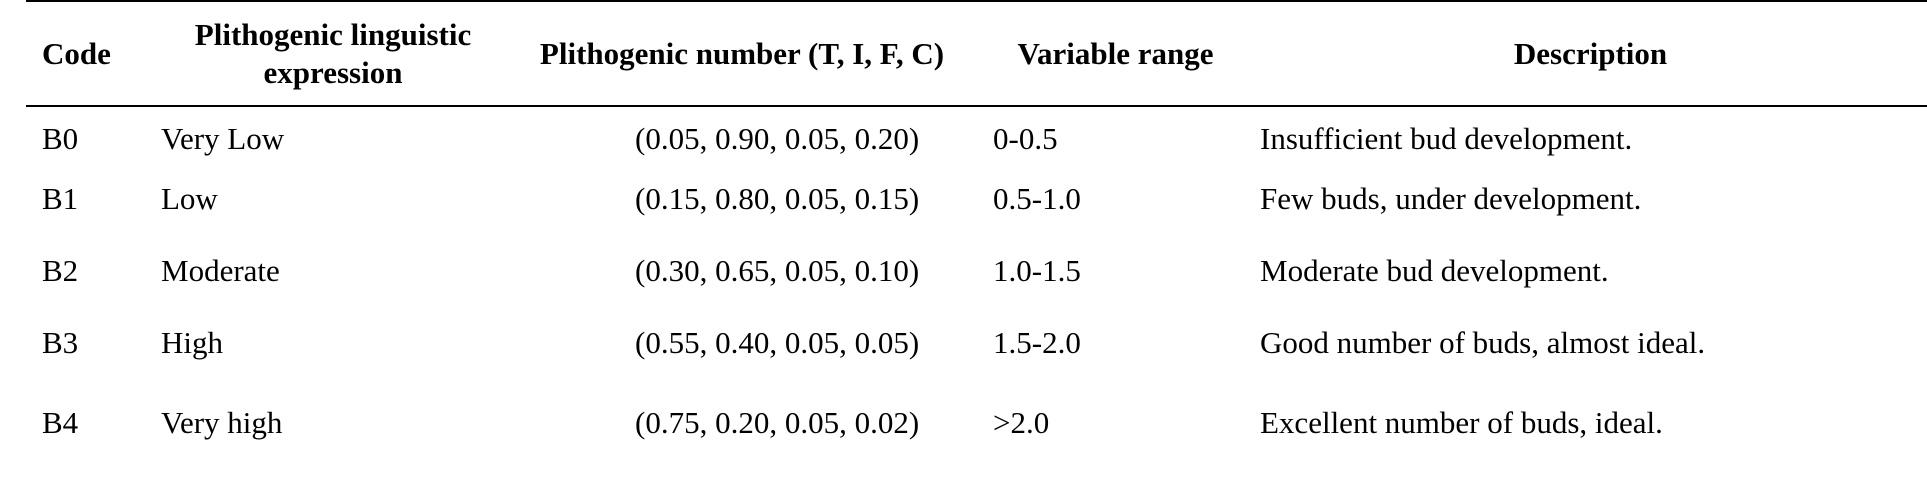  What do you see at coordinates (777, 198) in the screenshot?
I see `cell-plithogenic-number: (0.15, 0.80, 0.05, 0.15)` at bounding box center [777, 198].